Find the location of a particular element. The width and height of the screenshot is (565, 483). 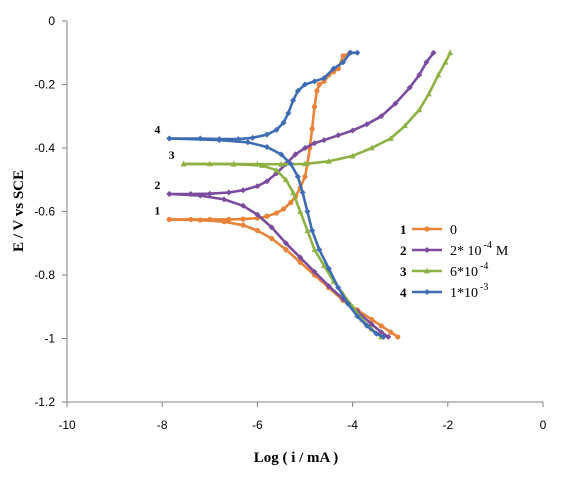

series-3-line is located at coordinates (282, 250).